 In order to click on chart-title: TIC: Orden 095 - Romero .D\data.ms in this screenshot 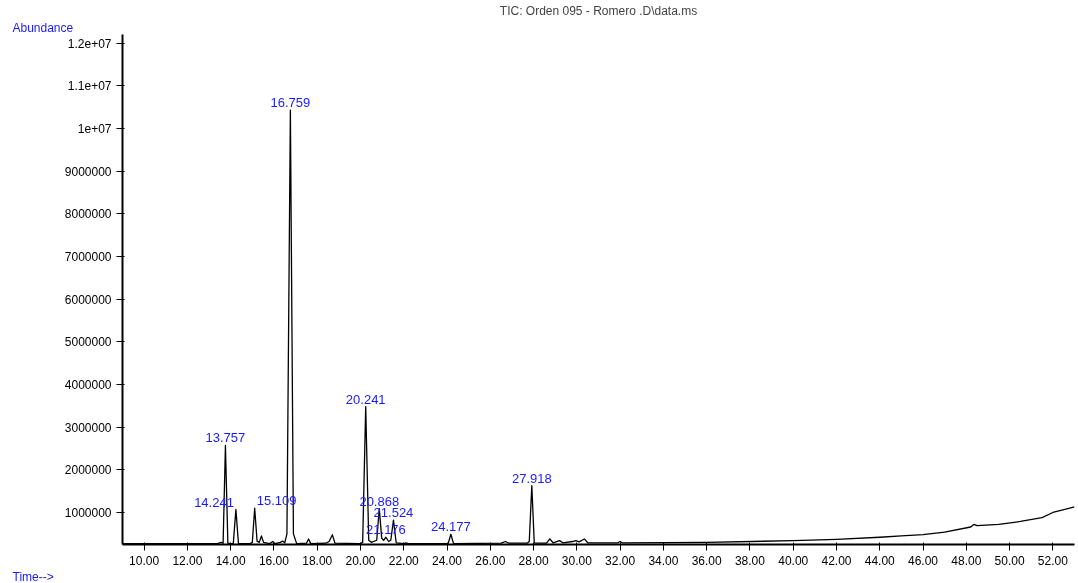, I will do `click(598, 10)`.